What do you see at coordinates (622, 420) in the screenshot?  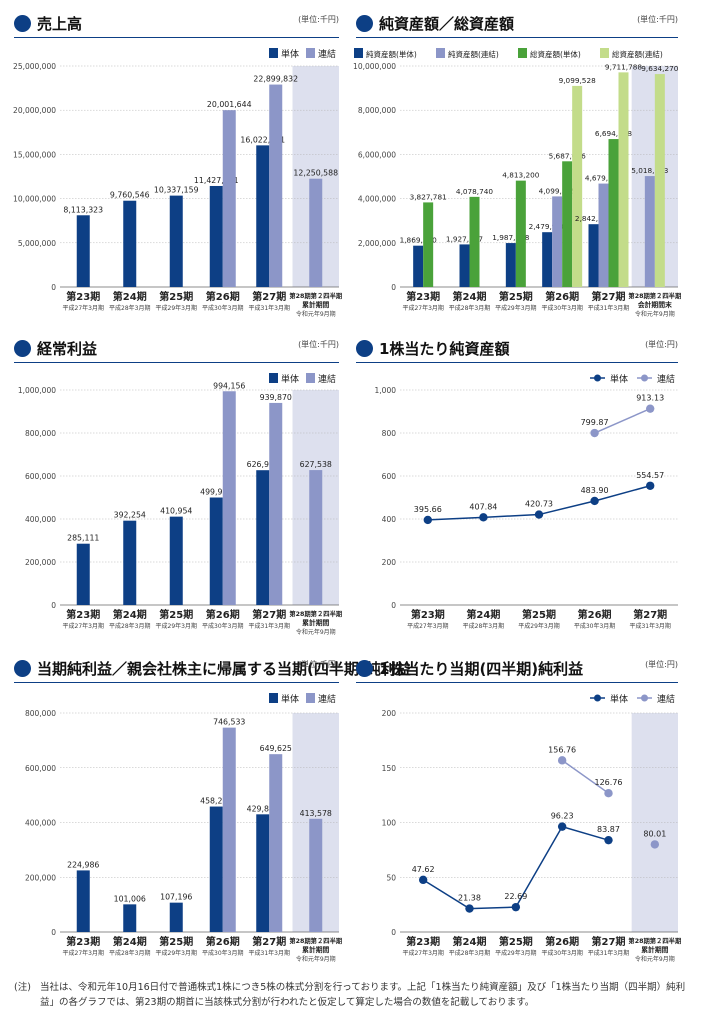 I see `series-line-連結` at bounding box center [622, 420].